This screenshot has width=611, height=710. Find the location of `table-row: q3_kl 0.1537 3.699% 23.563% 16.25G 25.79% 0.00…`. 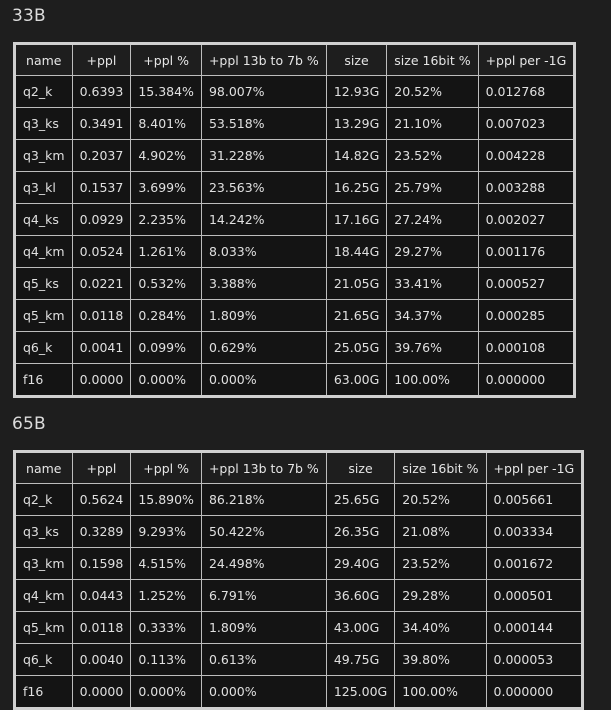

table-row: q3_kl 0.1537 3.699% 23.563% 16.25G 25.79% 0.00… is located at coordinates (295, 187).